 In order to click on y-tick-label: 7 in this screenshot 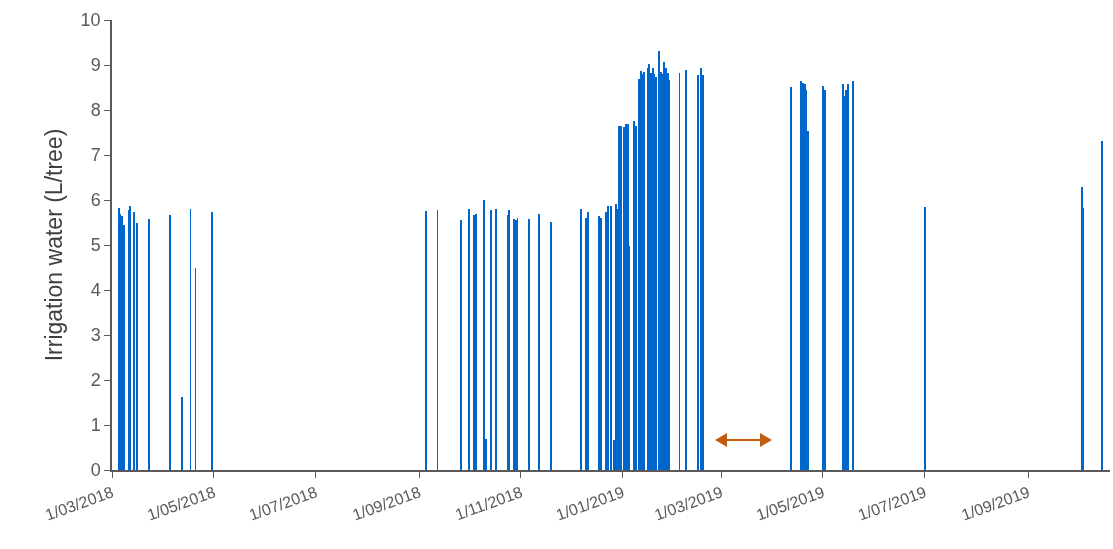, I will do `click(95, 155)`.